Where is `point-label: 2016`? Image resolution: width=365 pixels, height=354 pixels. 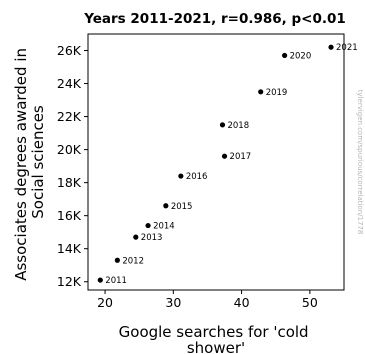
point-label: 2016 is located at coordinates (197, 177).